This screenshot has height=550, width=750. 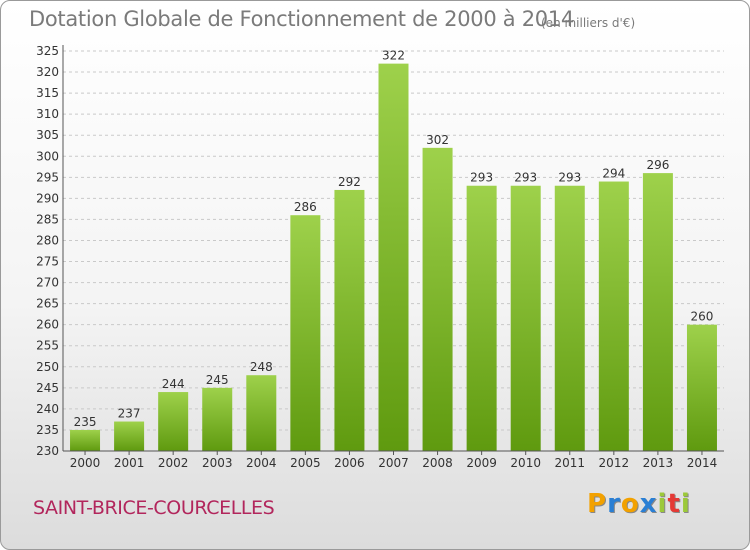 I want to click on x-tick-label-2014: 2014, so click(x=702, y=463).